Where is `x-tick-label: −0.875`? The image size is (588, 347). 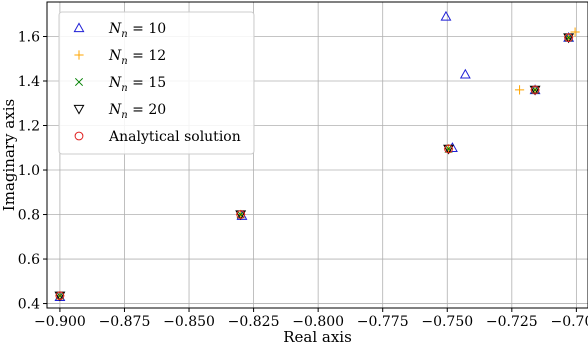 x-tick-label: −0.875 is located at coordinates (125, 322).